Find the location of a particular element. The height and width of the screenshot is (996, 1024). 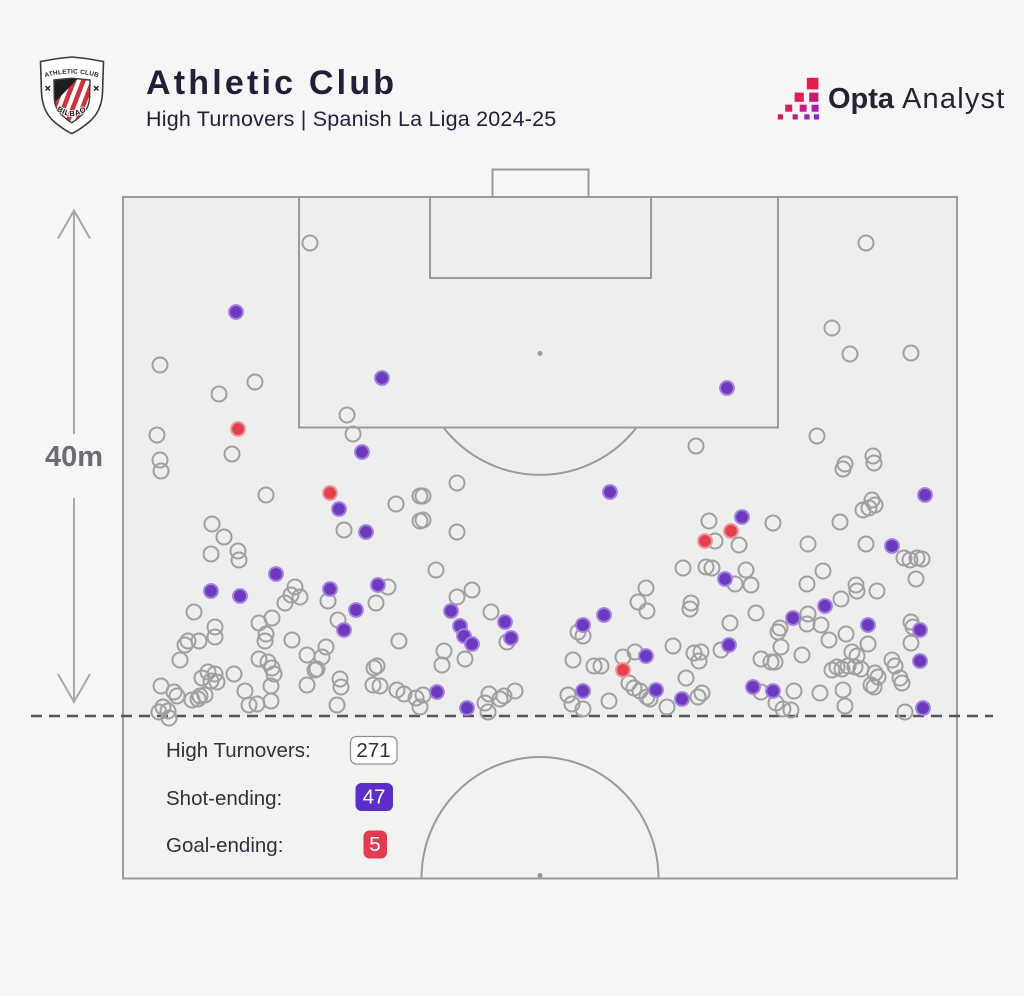

svg-text: Opta is located at coordinates (861, 99).